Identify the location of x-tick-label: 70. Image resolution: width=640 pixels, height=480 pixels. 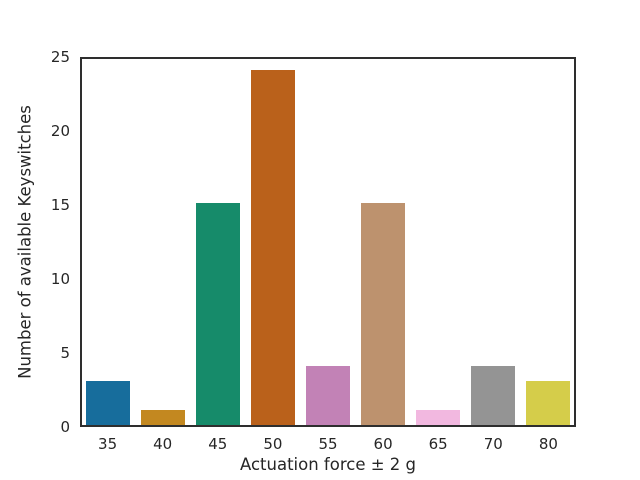
(493, 444).